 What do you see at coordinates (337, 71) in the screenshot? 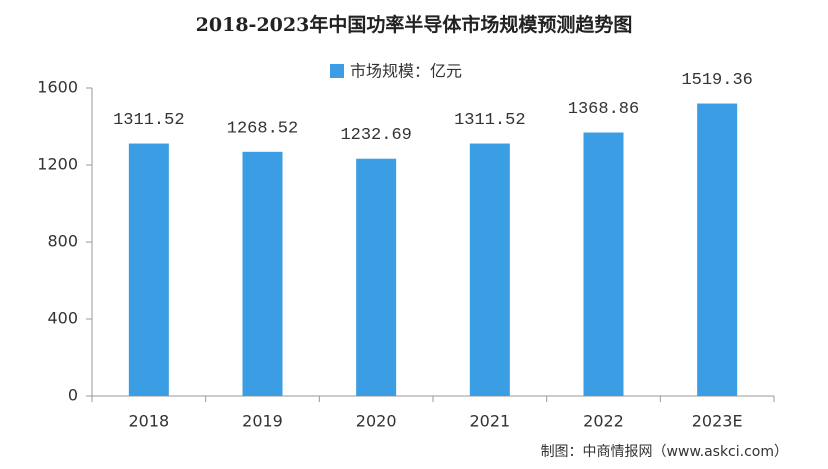
I see `legend-swatch` at bounding box center [337, 71].